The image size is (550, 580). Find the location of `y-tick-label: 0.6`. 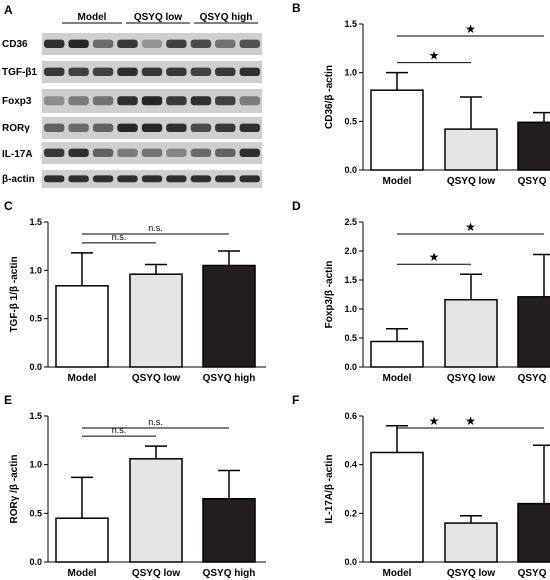

y-tick-label: 0.6 is located at coordinates (350, 416).